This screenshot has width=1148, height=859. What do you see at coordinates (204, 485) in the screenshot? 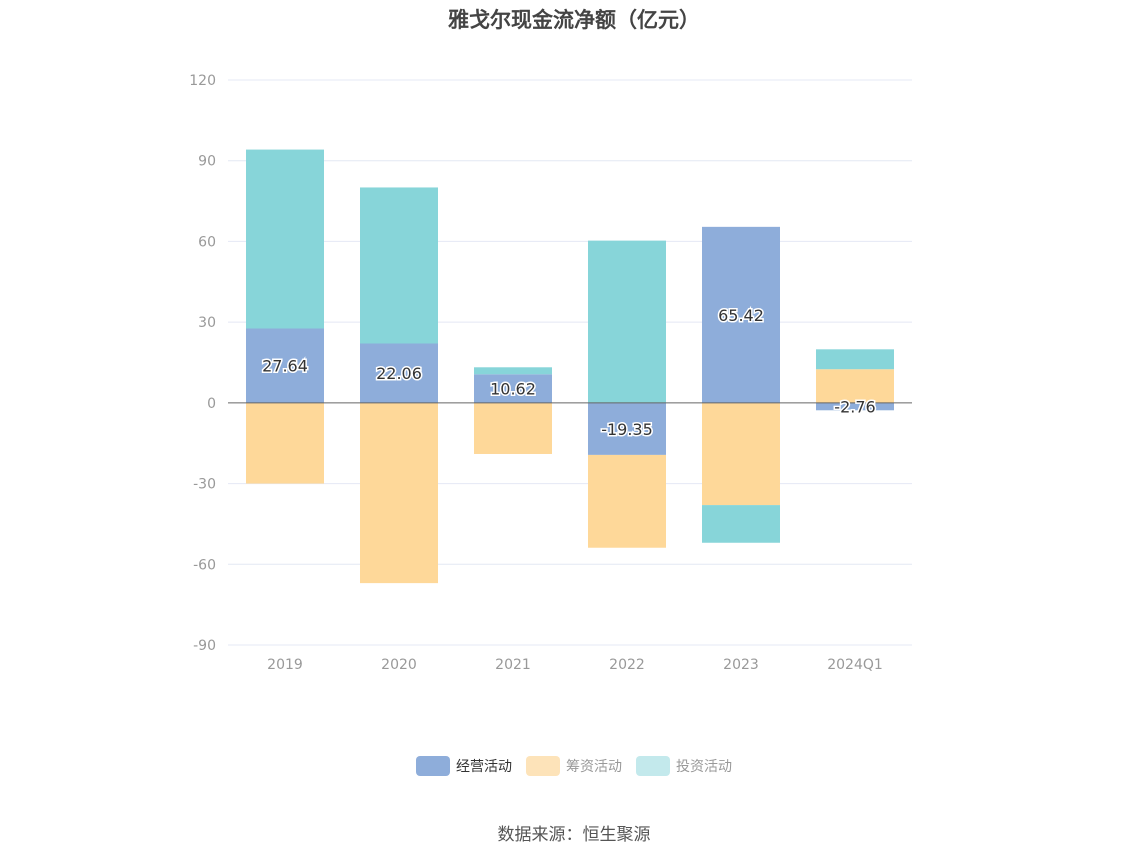
I see `y-tick-label: -30` at bounding box center [204, 485].